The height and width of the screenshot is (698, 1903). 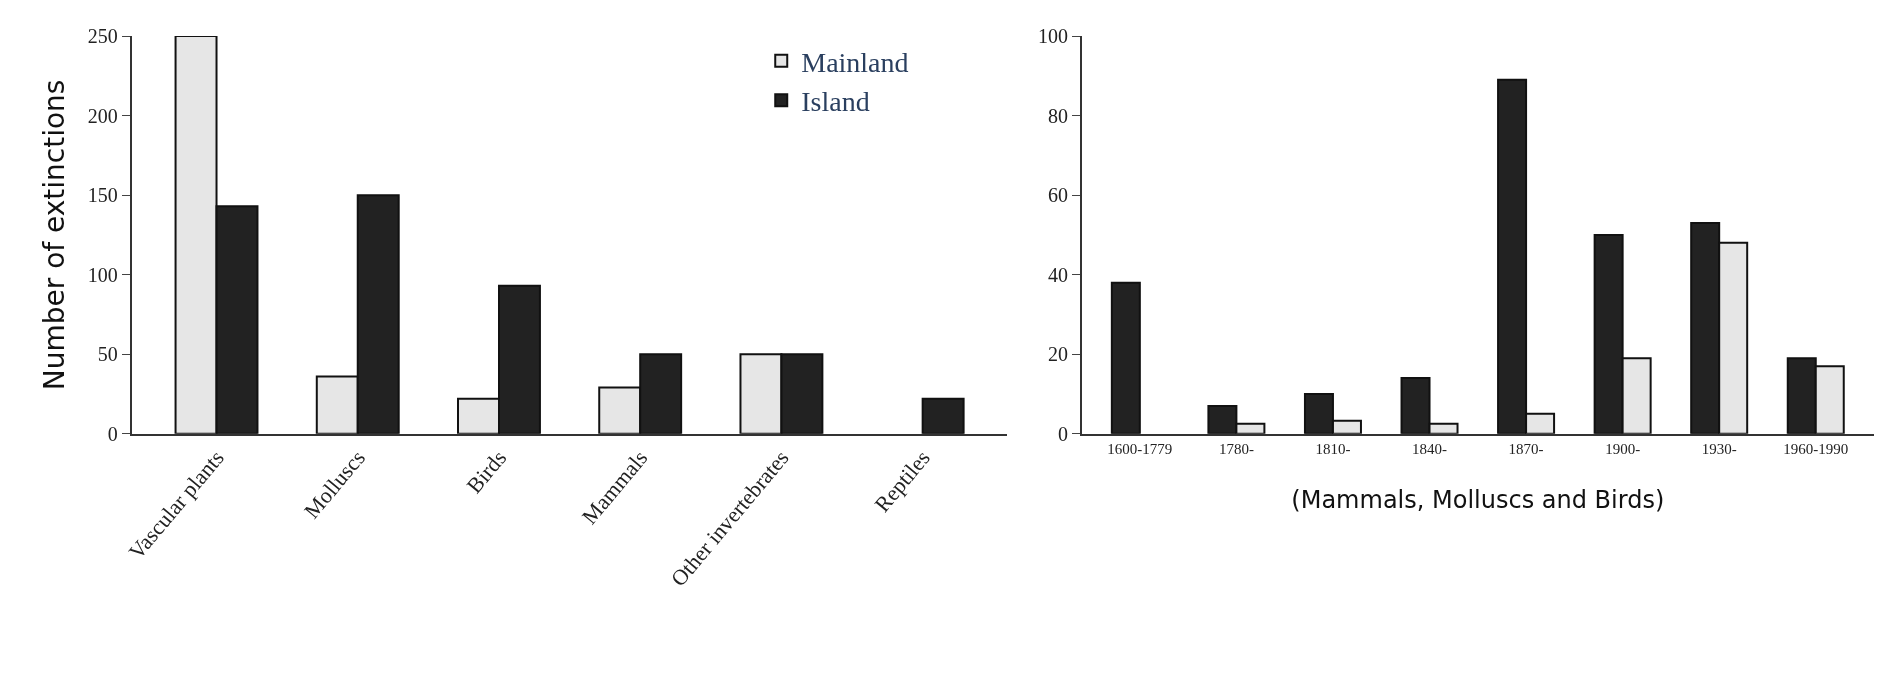 I want to click on x-tick-label: 1780-, so click(x=1236, y=448).